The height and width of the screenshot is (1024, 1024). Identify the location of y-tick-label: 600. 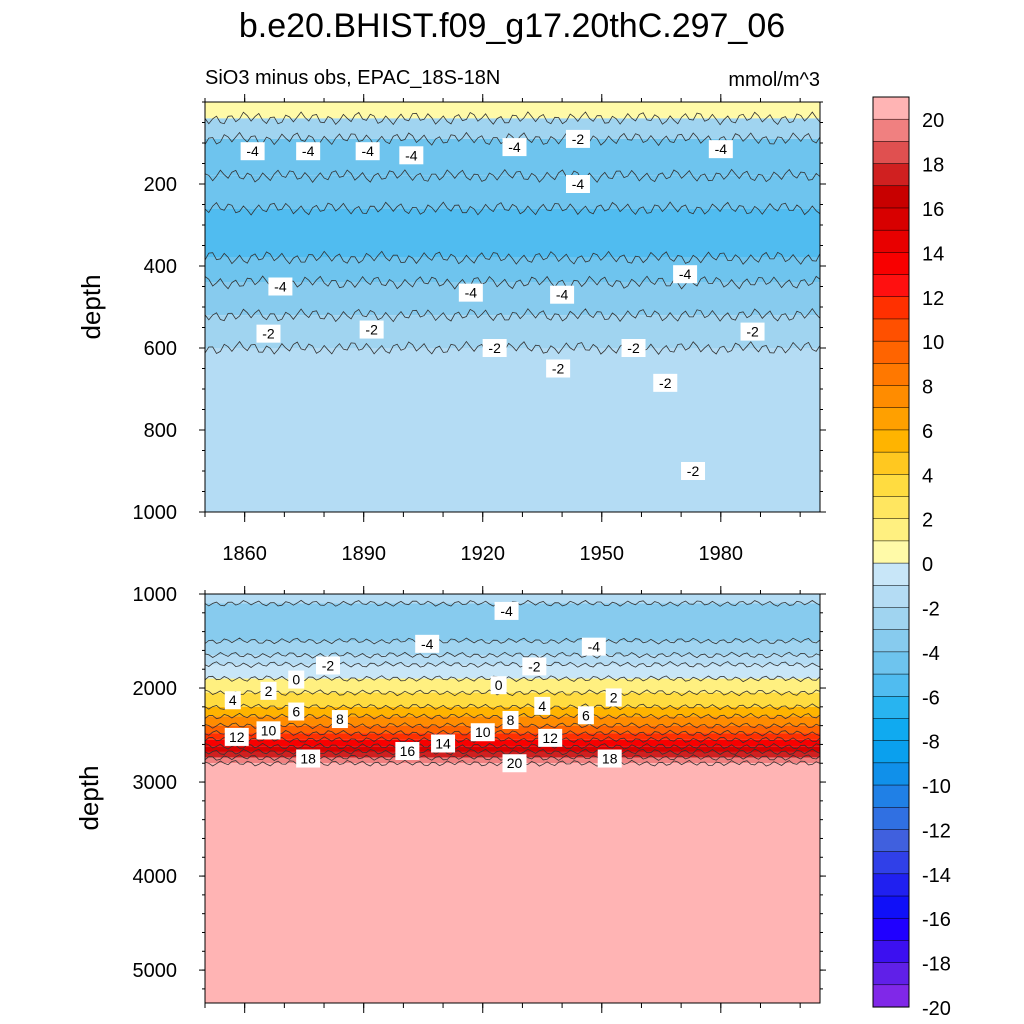
(160, 349).